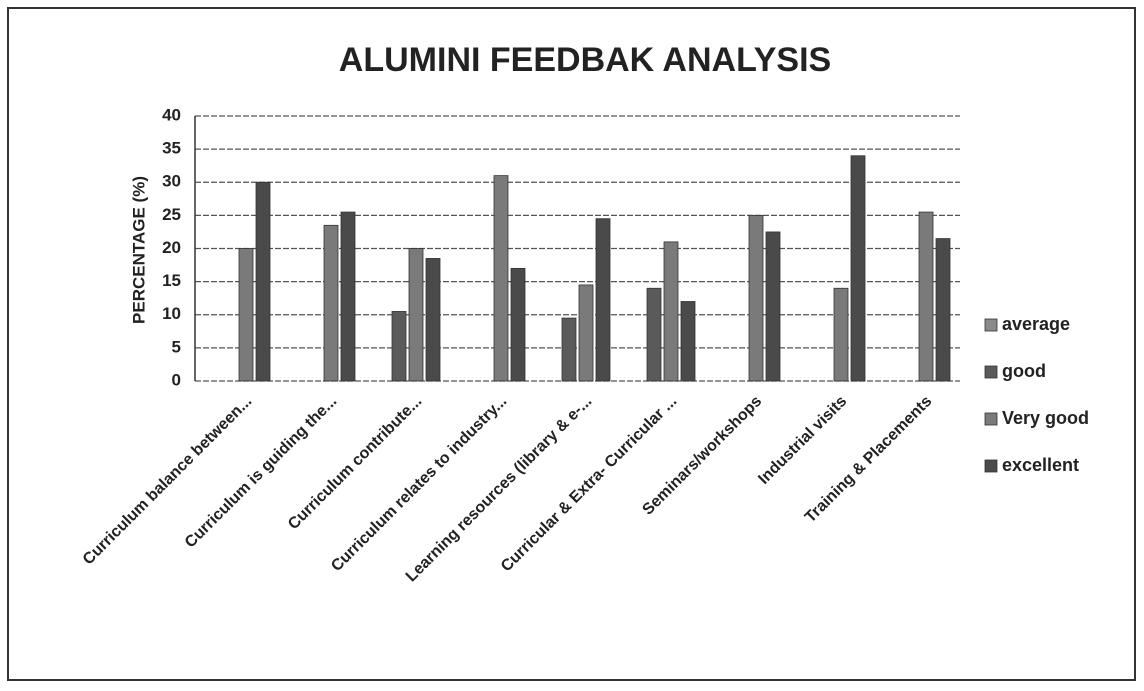 The image size is (1144, 691). What do you see at coordinates (1024, 371) in the screenshot?
I see `legend-label: good` at bounding box center [1024, 371].